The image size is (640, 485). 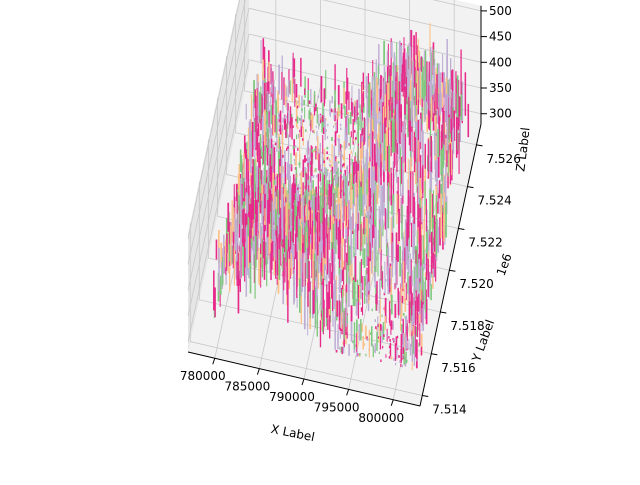 I want to click on y-tick-label: 7.514, so click(x=449, y=410).